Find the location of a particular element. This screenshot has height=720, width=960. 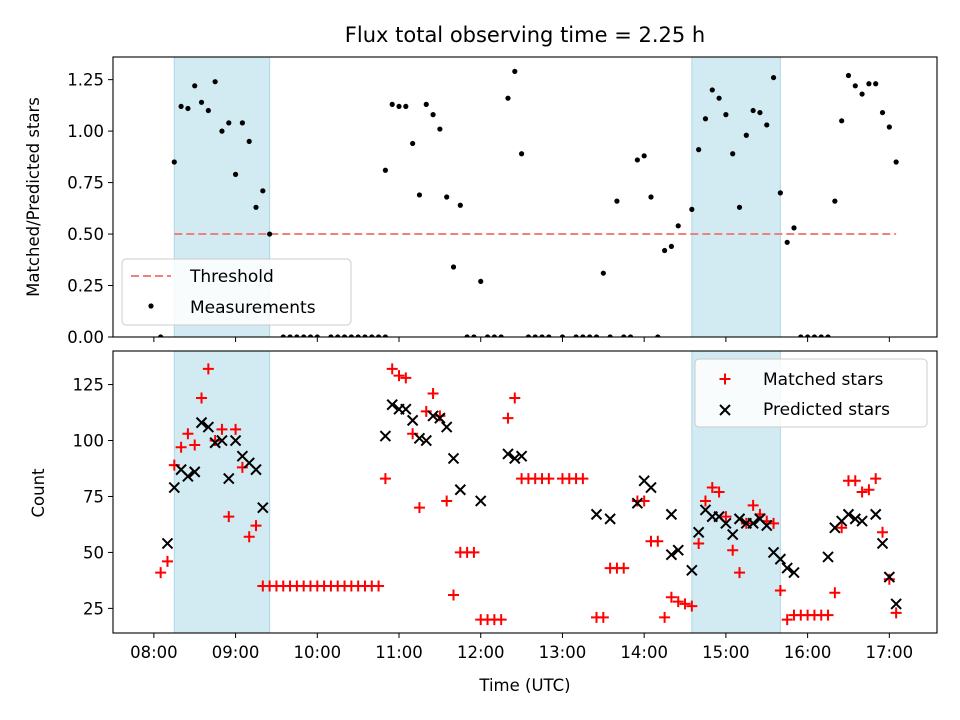

top-legend: Threshold Measurements is located at coordinates (236, 292).